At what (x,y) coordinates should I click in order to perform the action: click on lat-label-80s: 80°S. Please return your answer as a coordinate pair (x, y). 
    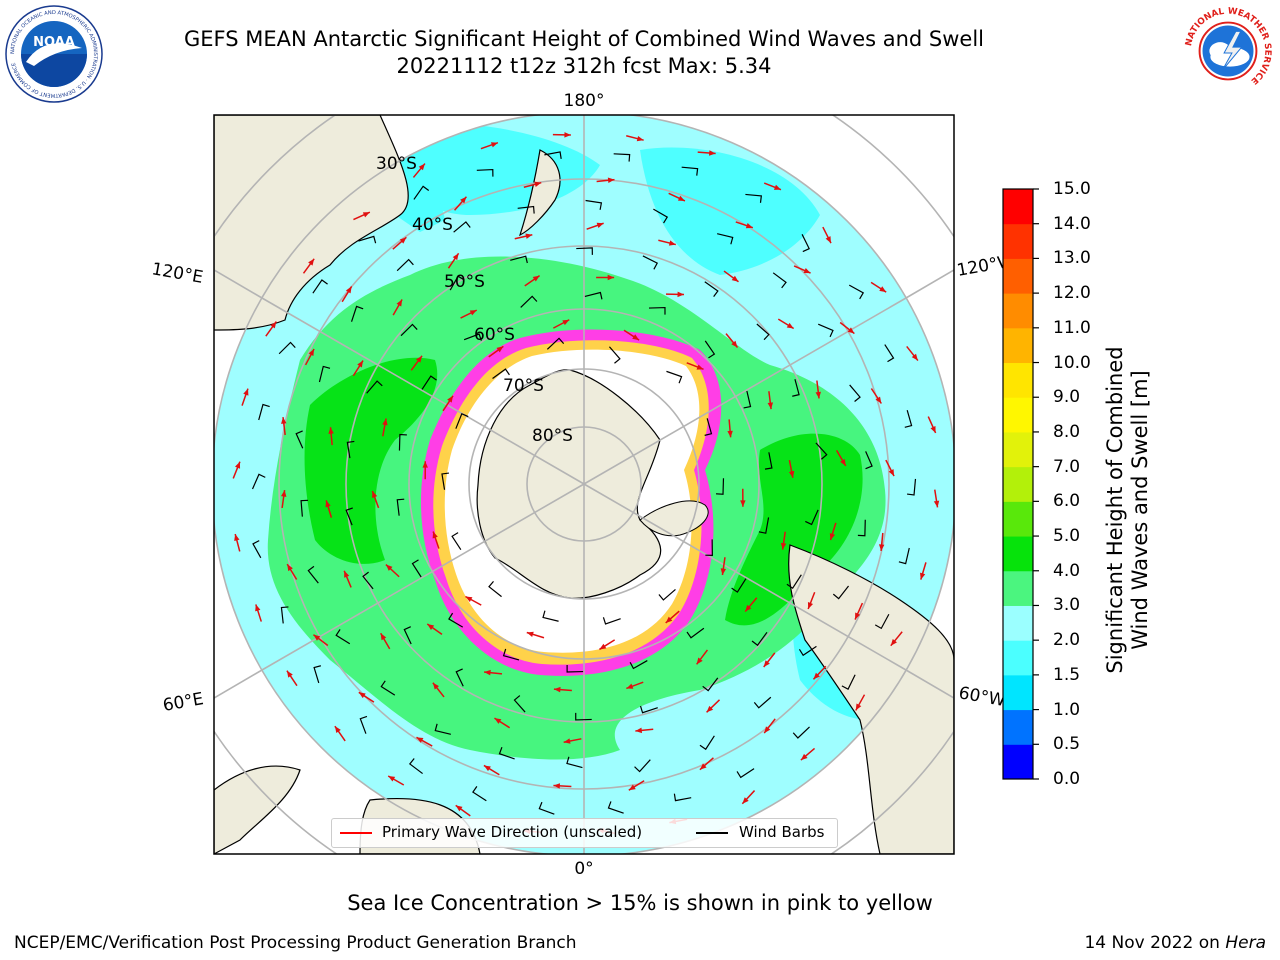
    Looking at the image, I should click on (552, 436).